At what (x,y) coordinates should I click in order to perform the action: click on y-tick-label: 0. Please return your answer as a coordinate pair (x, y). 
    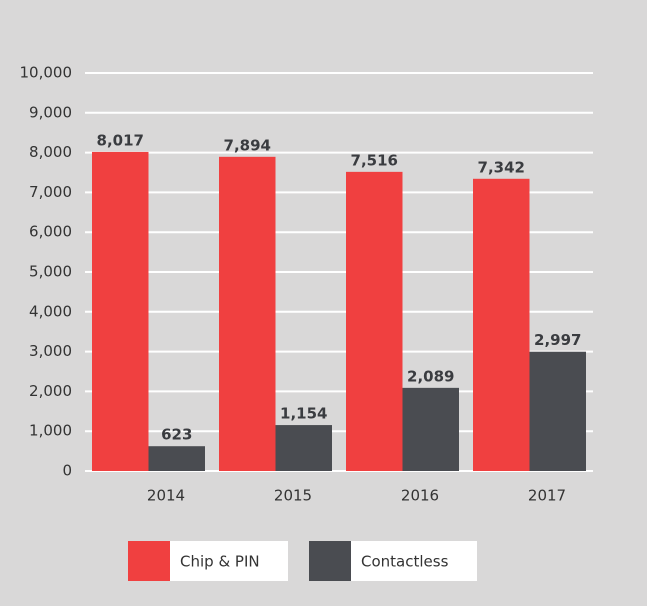
    Looking at the image, I should click on (67, 471).